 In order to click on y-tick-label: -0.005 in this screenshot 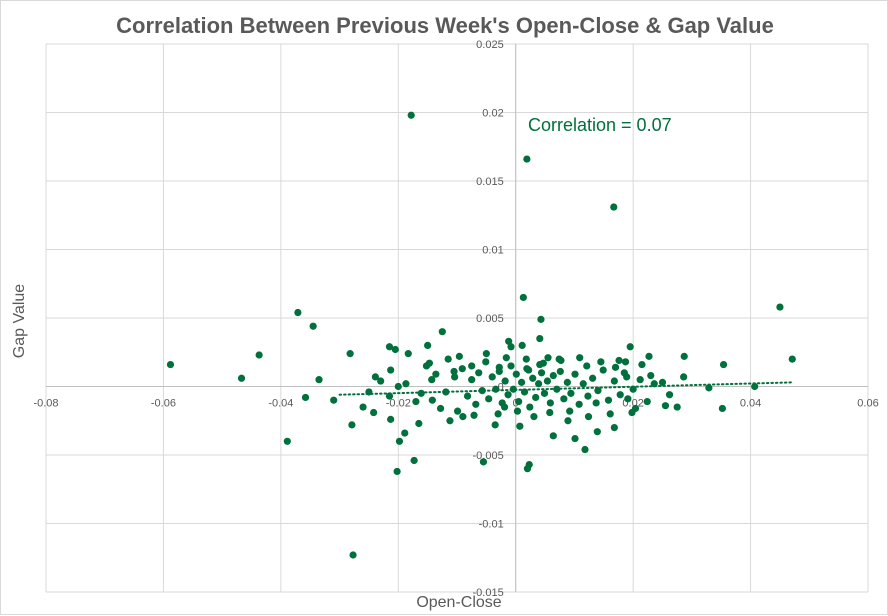, I will do `click(488, 456)`.